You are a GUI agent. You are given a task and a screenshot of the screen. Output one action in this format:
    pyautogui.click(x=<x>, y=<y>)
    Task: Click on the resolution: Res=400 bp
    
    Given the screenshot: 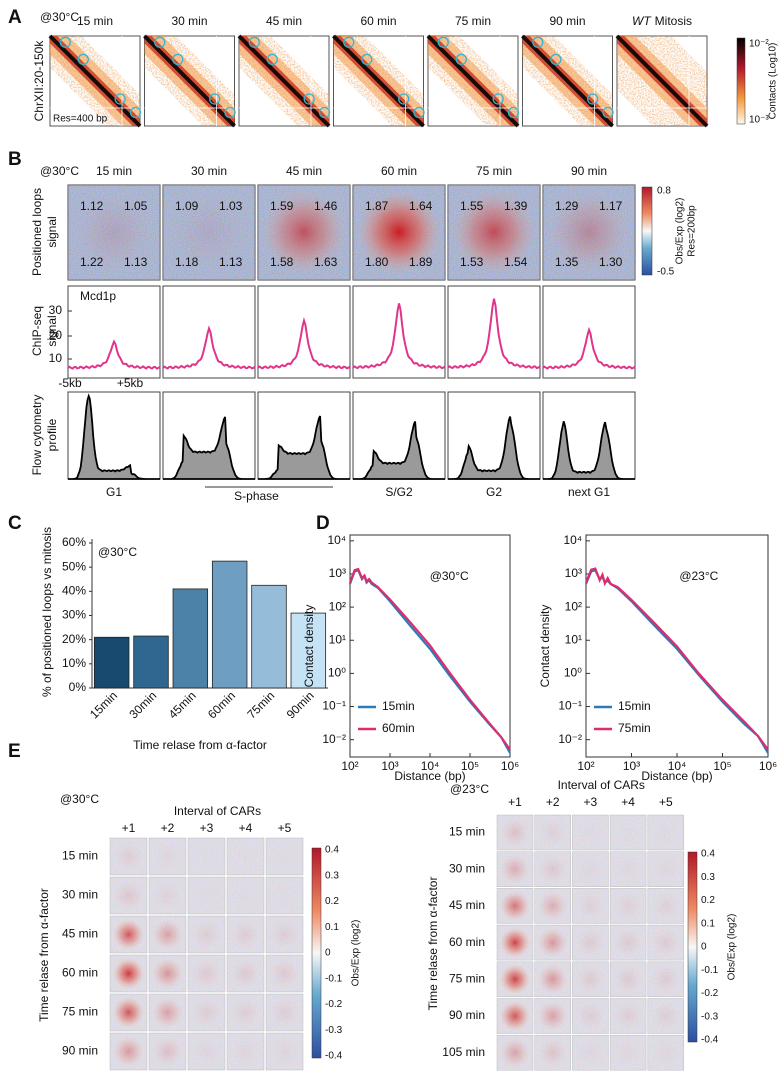 What is the action you would take?
    pyautogui.click(x=80, y=119)
    